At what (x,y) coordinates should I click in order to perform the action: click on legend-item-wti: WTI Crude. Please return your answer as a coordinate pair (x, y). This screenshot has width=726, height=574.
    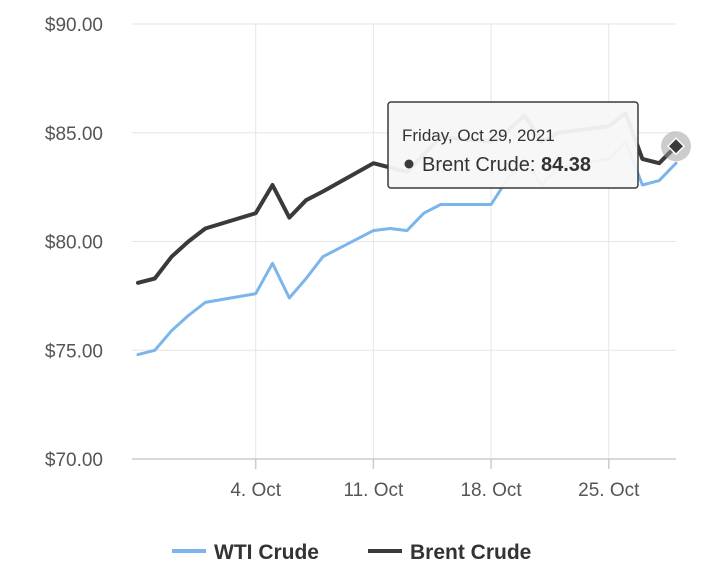
    Looking at the image, I should click on (245, 552).